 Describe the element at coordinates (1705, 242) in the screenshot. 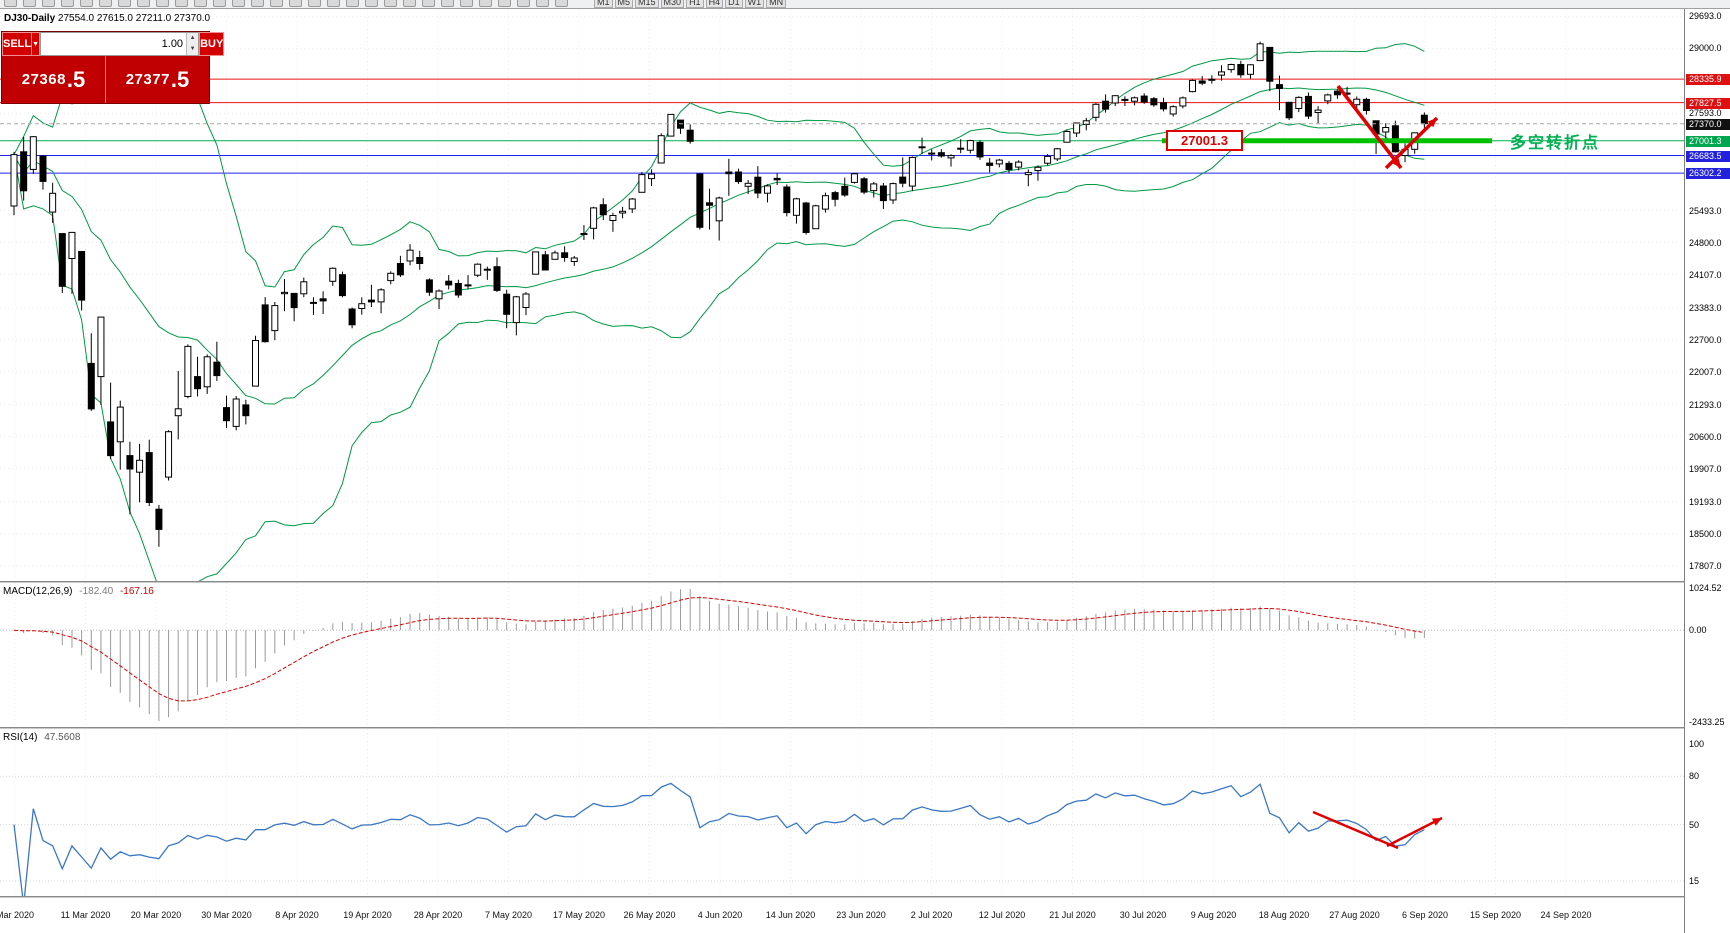

I see `price-axis-label: 24800.0` at that location.